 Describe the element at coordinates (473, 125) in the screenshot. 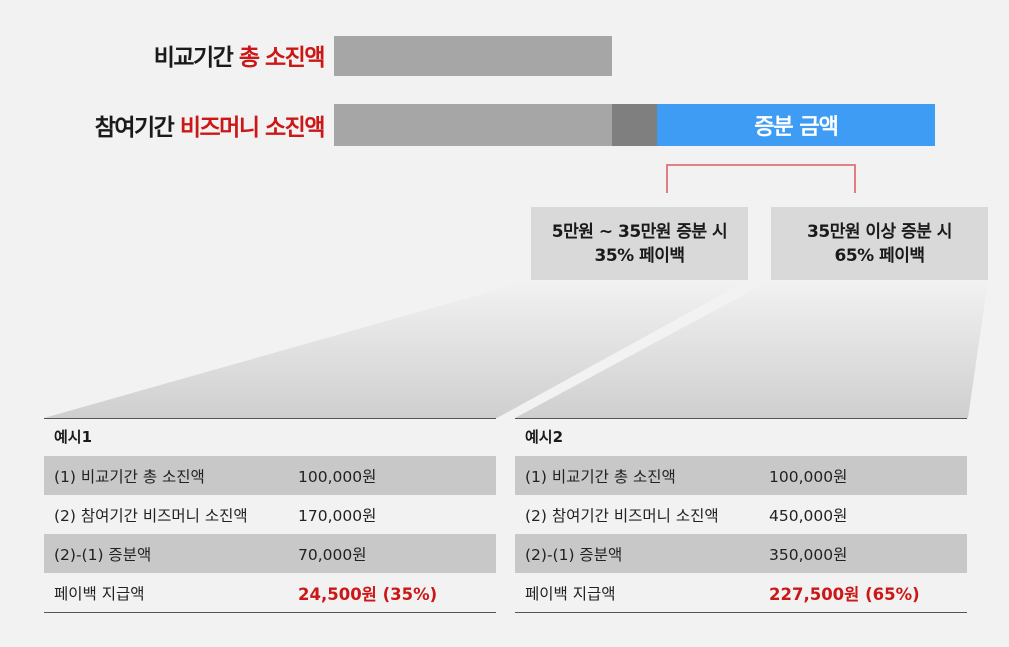

I see `participation-base-bar` at that location.